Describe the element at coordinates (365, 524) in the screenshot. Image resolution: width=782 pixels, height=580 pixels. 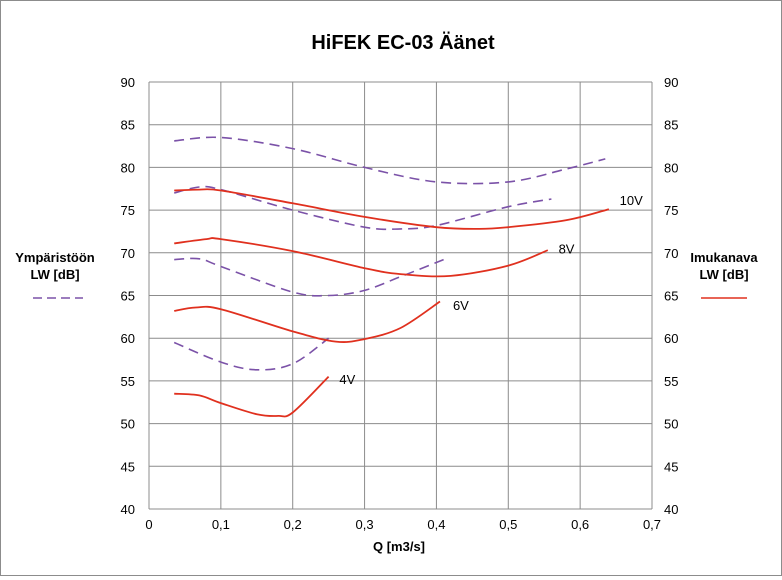
I see `x-tick-label: 0,3` at that location.